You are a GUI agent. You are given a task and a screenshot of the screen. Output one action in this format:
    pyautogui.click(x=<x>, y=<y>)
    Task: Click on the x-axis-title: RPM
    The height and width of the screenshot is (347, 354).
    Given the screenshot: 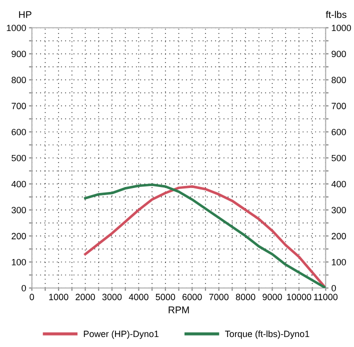 What is the action you would take?
    pyautogui.click(x=178, y=310)
    